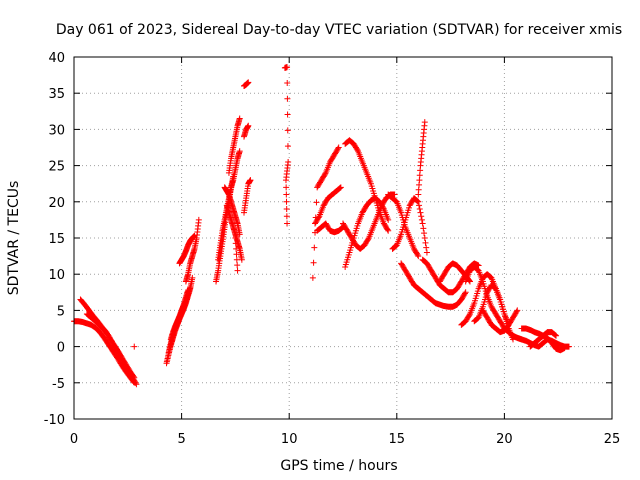 This screenshot has width=640, height=480. What do you see at coordinates (612, 439) in the screenshot?
I see `x-tick-label: 25` at bounding box center [612, 439].